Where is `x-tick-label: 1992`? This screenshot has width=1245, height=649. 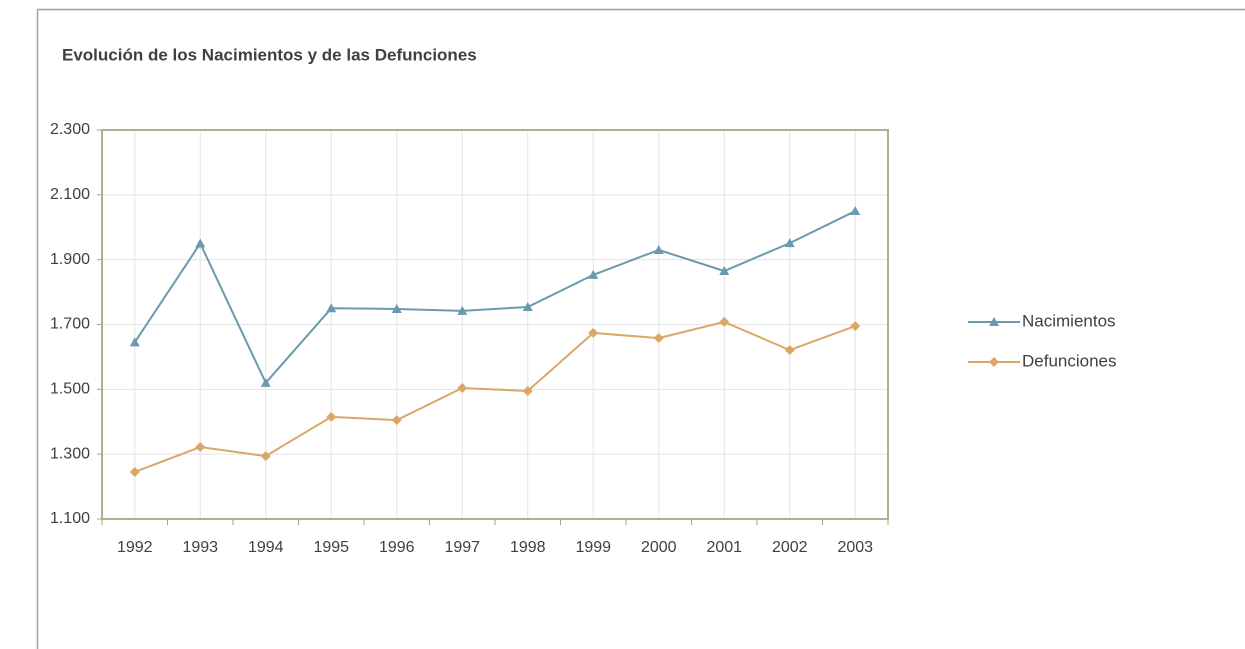 x-tick-label: 1992 is located at coordinates (135, 547).